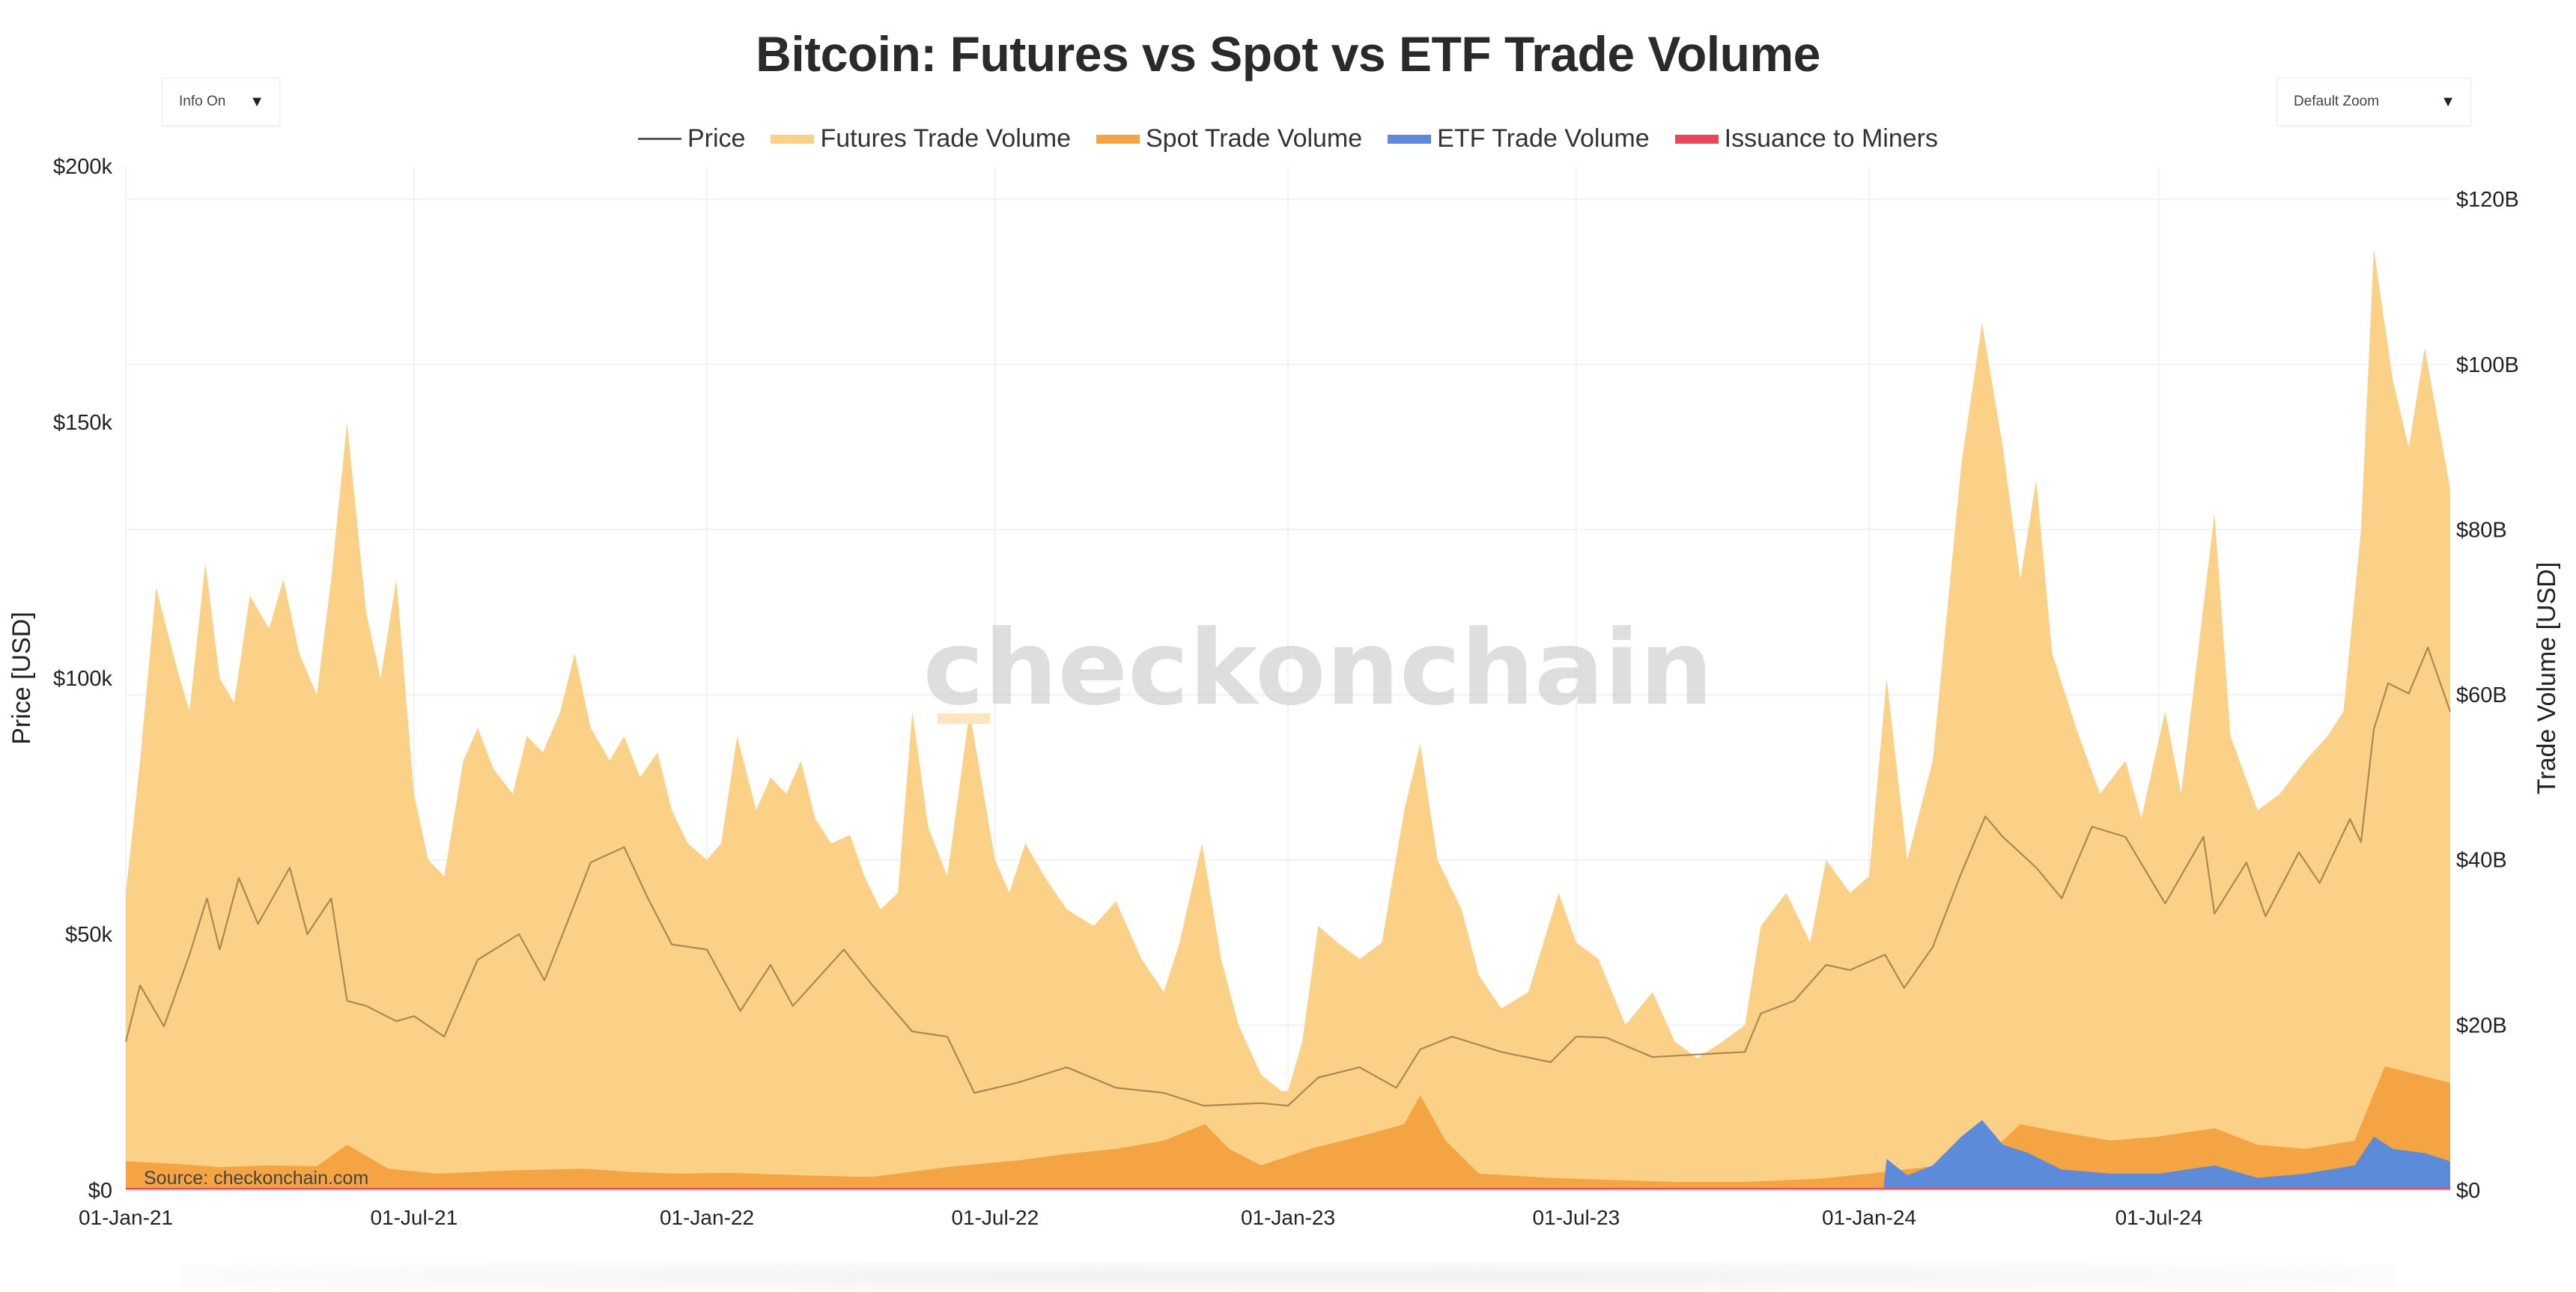 This screenshot has height=1292, width=2576. Describe the element at coordinates (126, 1217) in the screenshot. I see `x-tick-label: 01-Jan-21` at that location.